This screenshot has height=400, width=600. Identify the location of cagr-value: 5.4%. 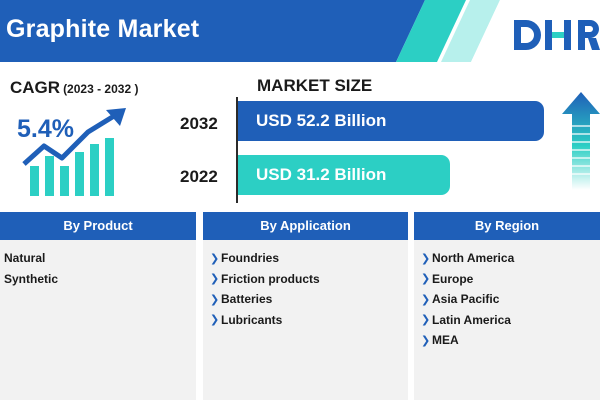
(45, 129).